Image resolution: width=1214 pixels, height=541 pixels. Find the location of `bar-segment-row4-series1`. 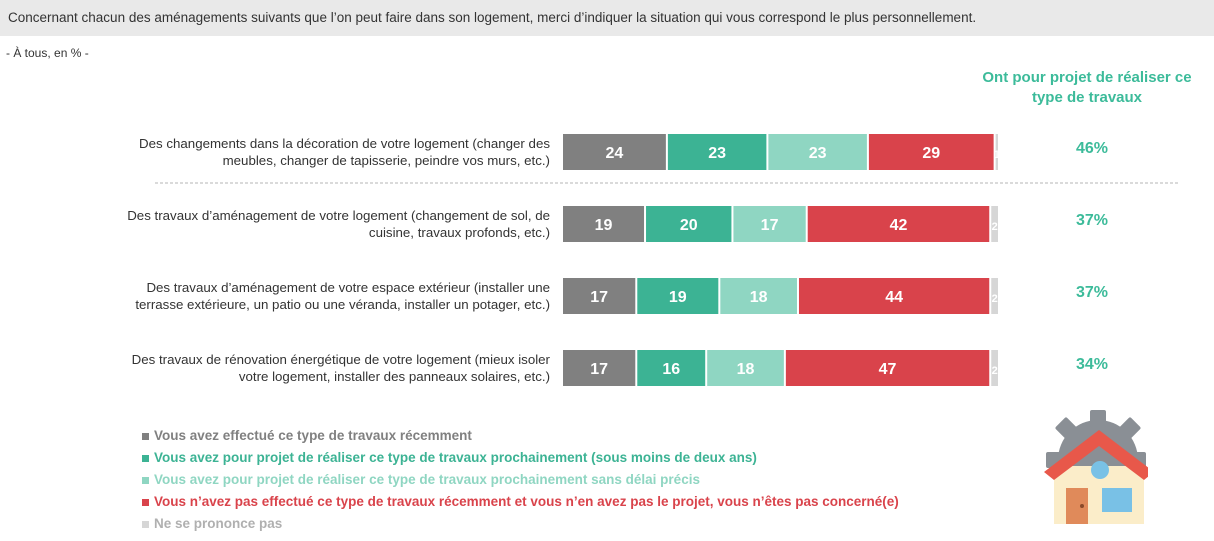

bar-segment-row4-series1 is located at coordinates (599, 368).